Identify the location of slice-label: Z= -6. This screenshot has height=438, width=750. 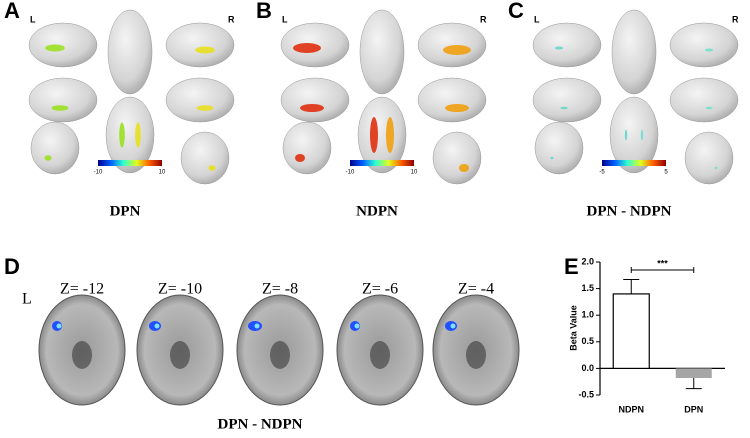
(380, 289).